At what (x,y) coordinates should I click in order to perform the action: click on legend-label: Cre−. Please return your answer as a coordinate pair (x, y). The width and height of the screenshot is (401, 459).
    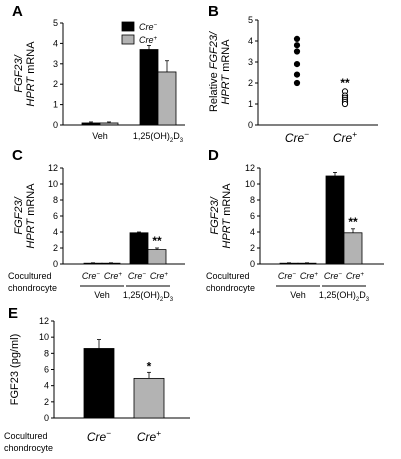
    Looking at the image, I should click on (148, 27).